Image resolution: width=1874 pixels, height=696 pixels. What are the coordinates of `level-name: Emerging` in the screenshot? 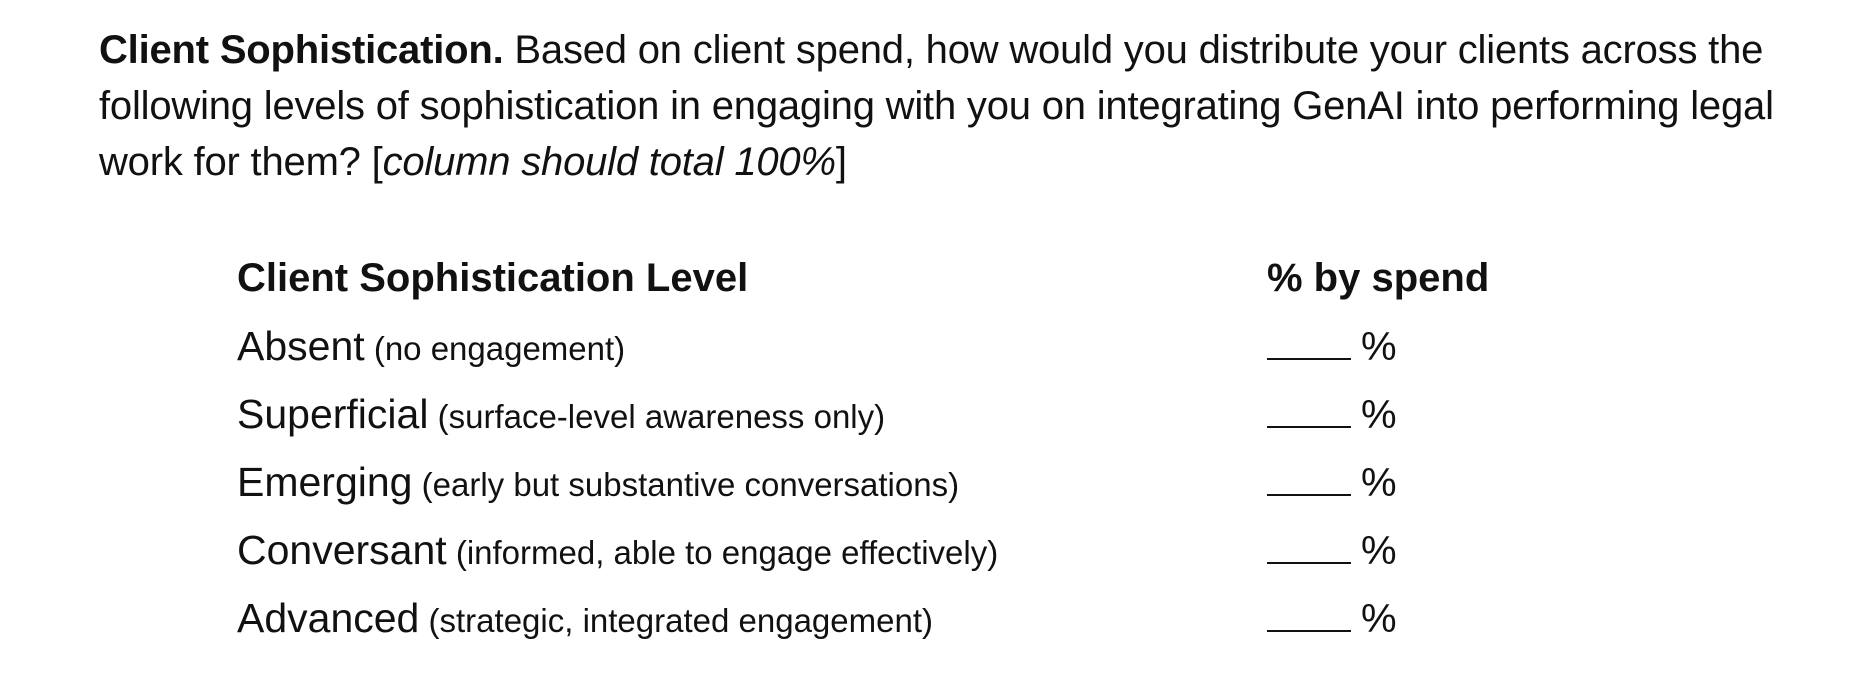 It's located at (325, 482).